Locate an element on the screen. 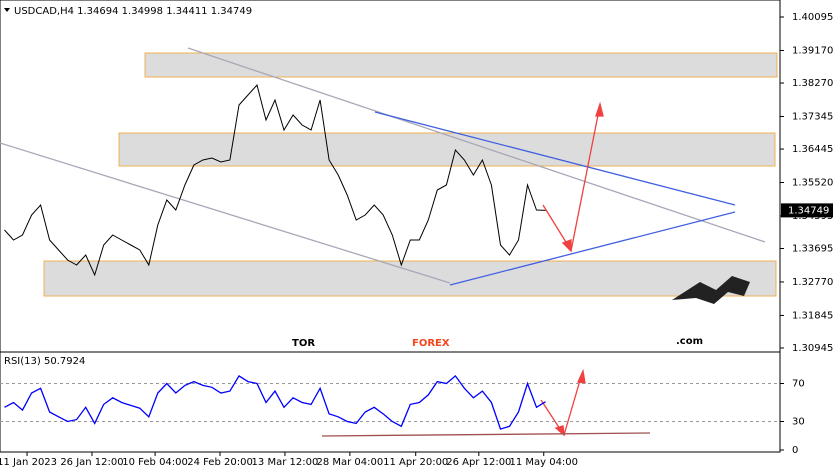 The height and width of the screenshot is (472, 833). y-tick-label: 1.31845 is located at coordinates (812, 315).